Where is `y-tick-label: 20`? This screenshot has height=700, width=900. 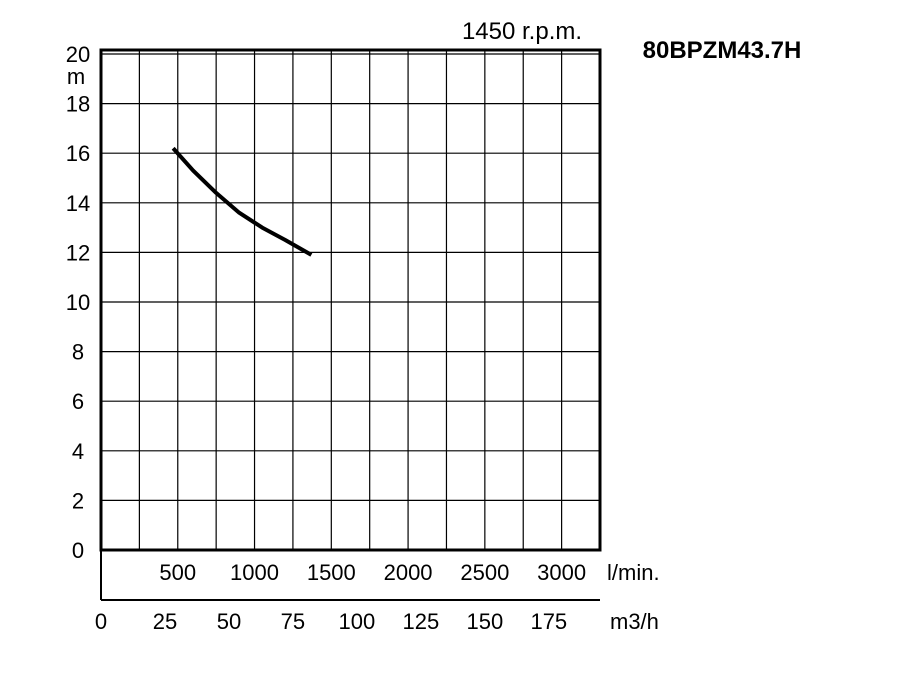 y-tick-label: 20 is located at coordinates (78, 54).